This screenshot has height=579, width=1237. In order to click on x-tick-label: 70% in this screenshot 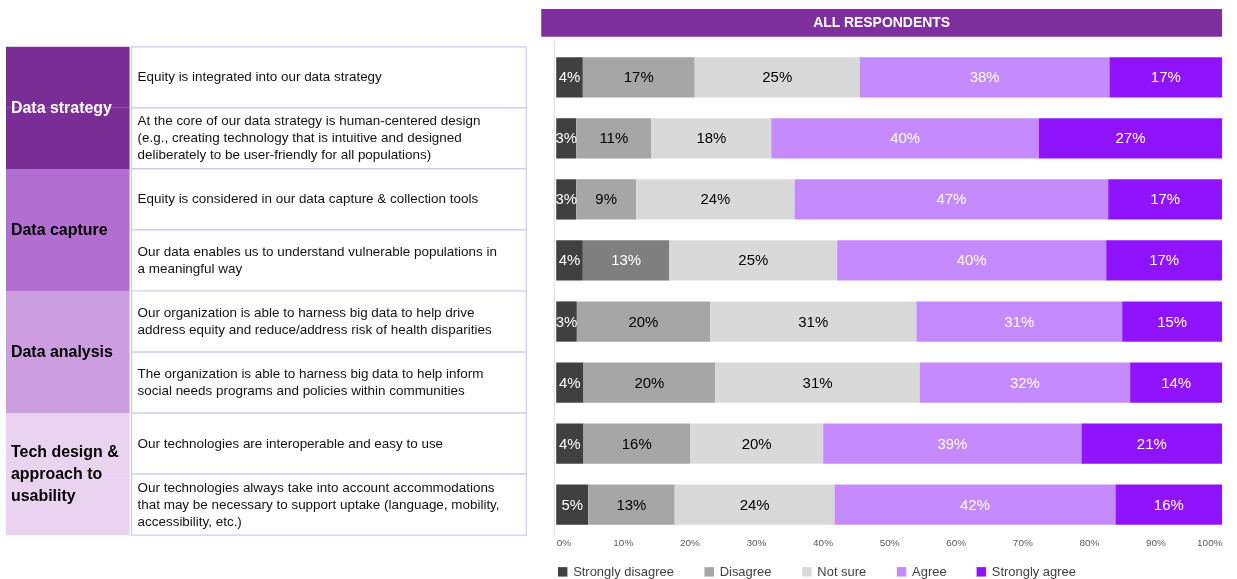, I will do `click(1022, 542)`.